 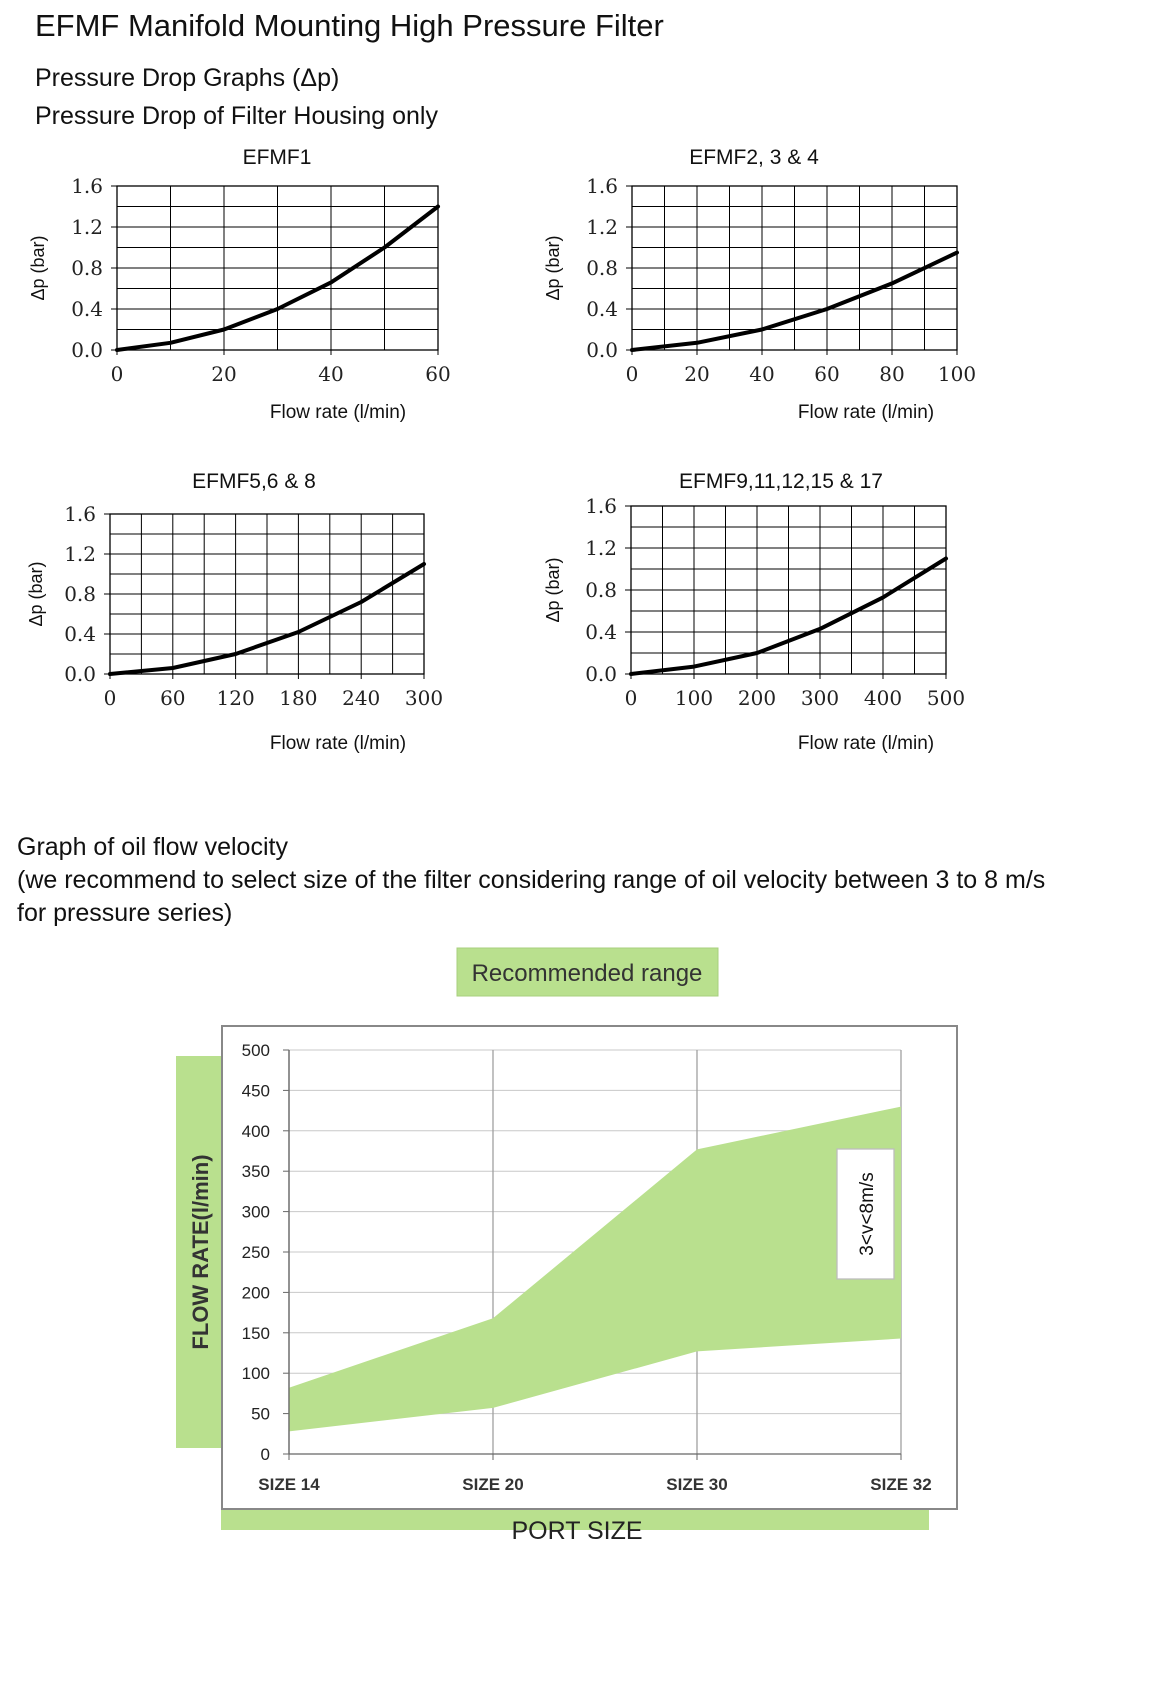 What do you see at coordinates (256, 1131) in the screenshot?
I see `y-tick-label: 400` at bounding box center [256, 1131].